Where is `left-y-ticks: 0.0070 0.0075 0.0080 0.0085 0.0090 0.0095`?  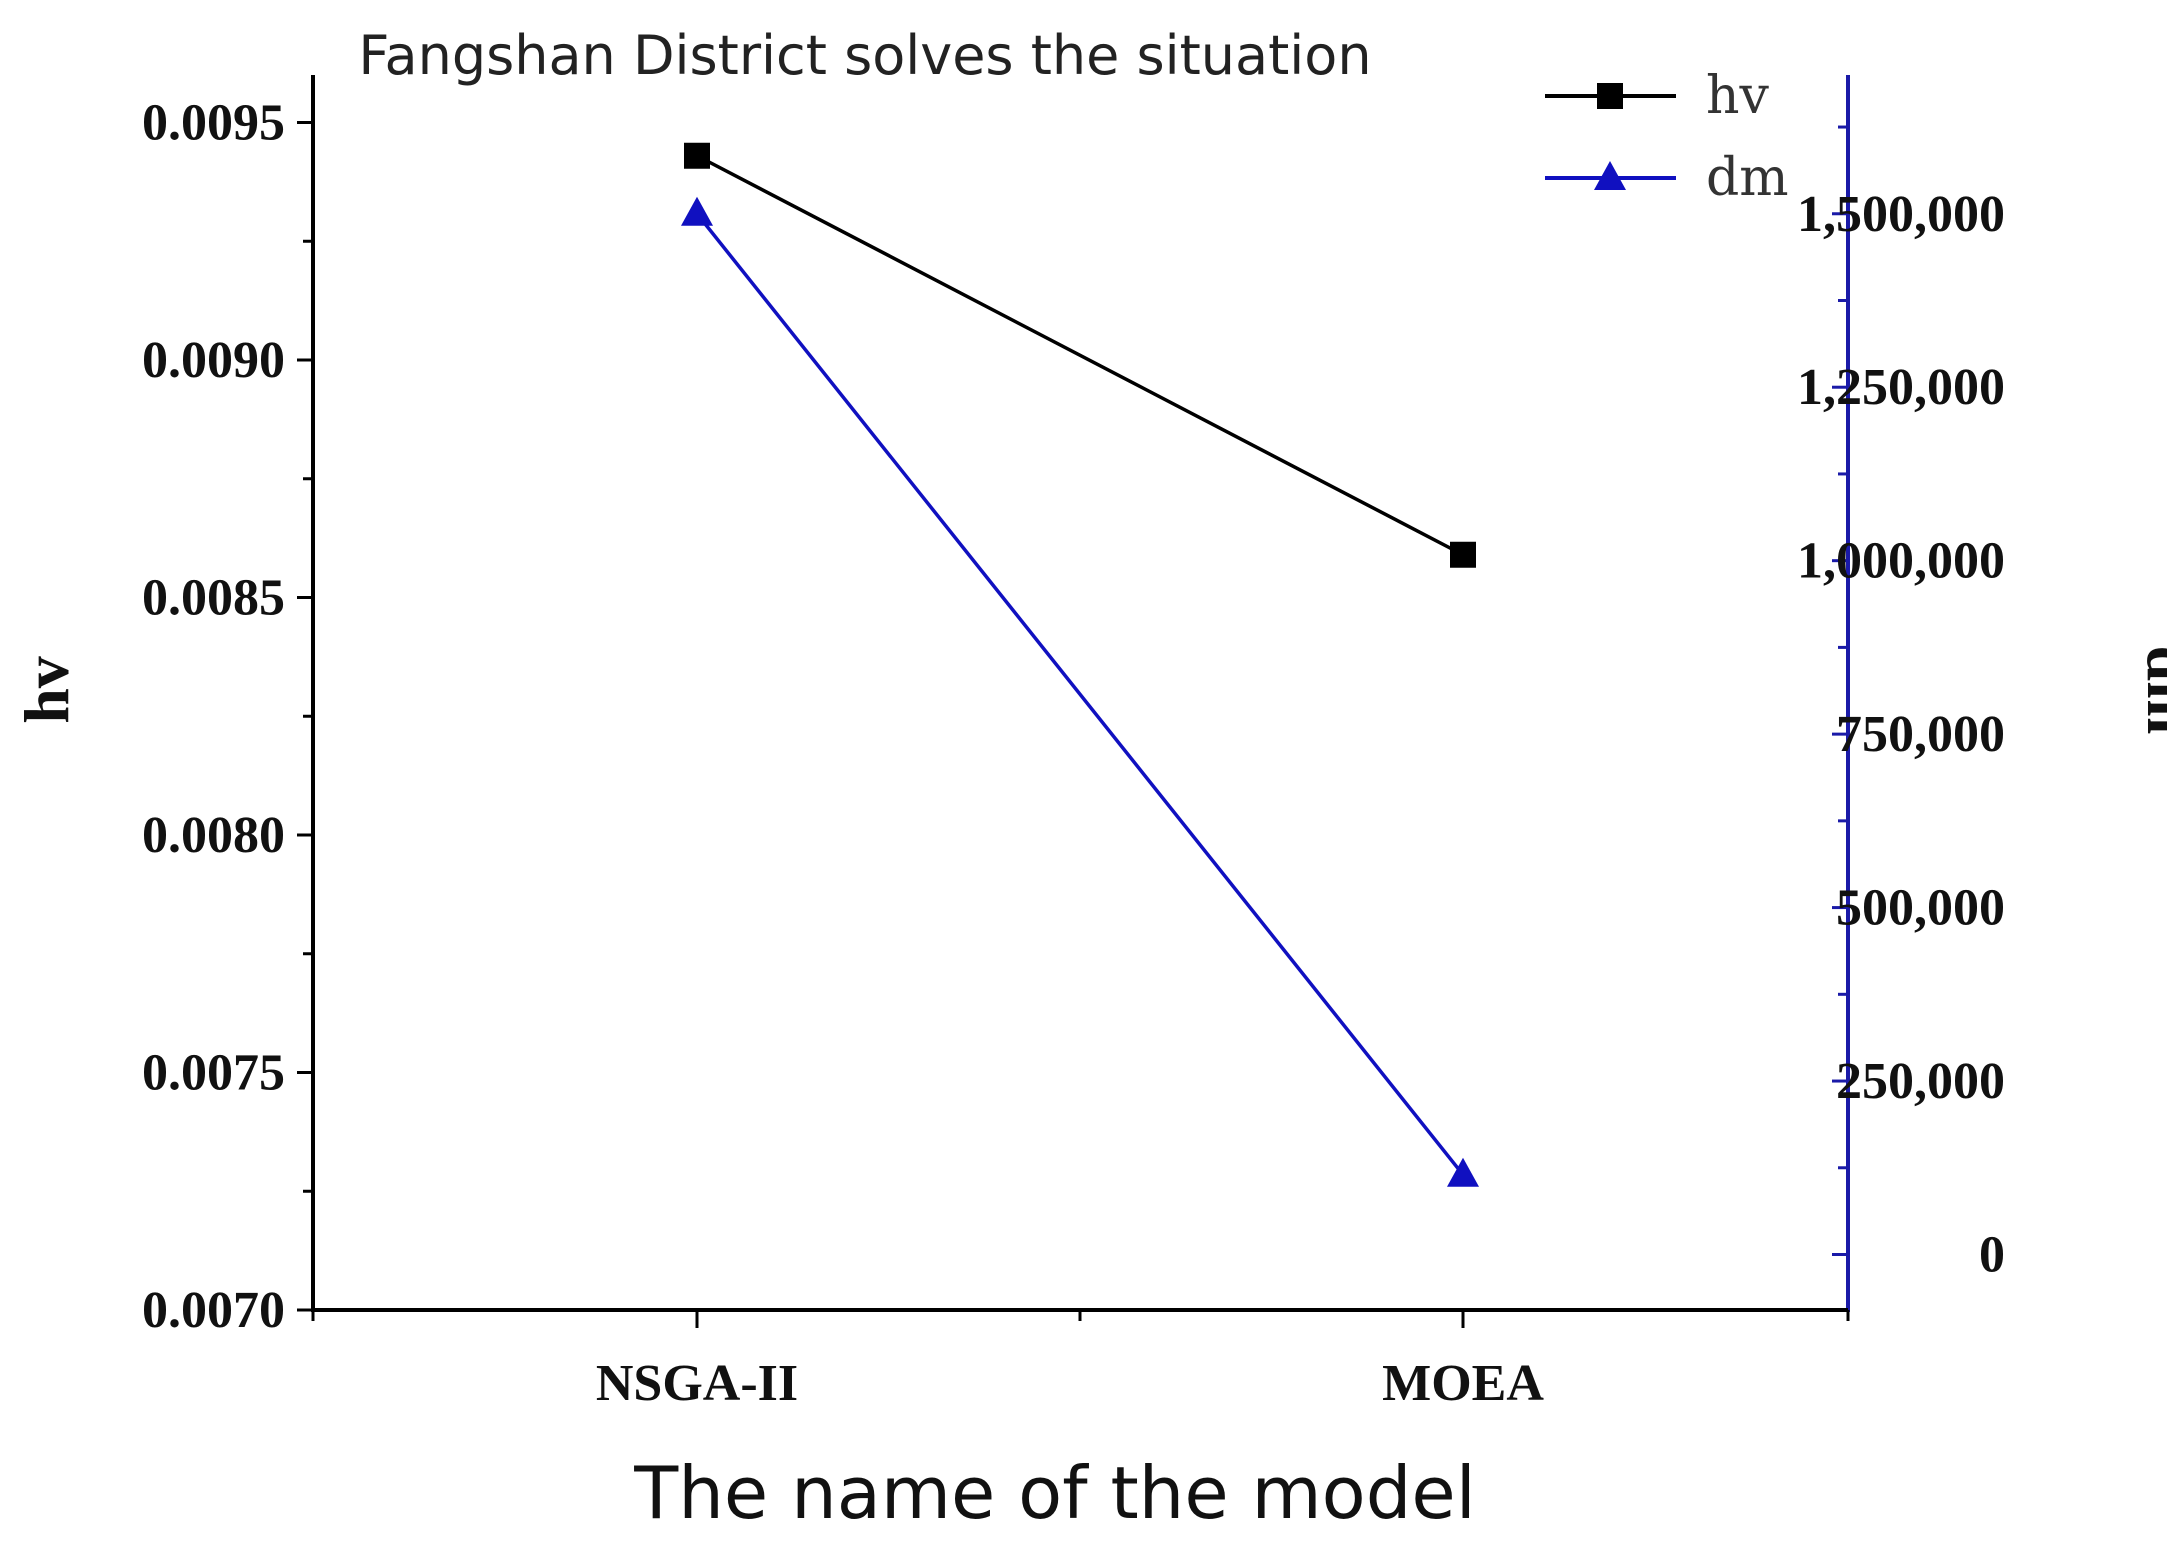
left-y-ticks: 0.0070 0.0075 0.0080 0.0085 0.0090 0.0095 is located at coordinates (227, 717).